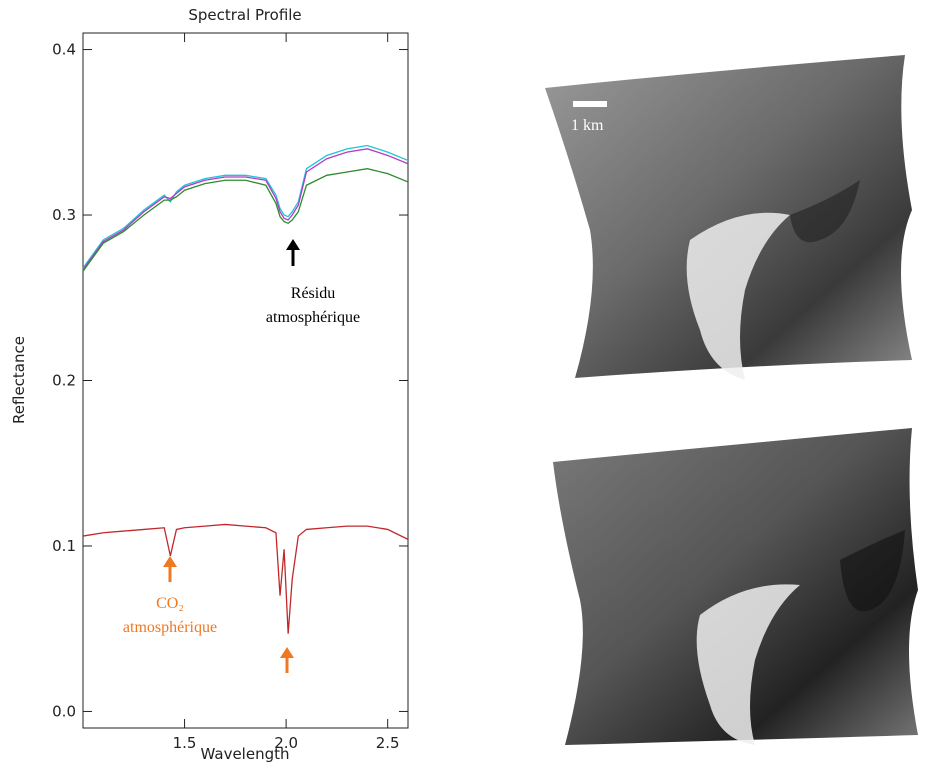 This screenshot has width=929, height=767. Describe the element at coordinates (388, 743) in the screenshot. I see `x-tick-label: 2.5` at that location.